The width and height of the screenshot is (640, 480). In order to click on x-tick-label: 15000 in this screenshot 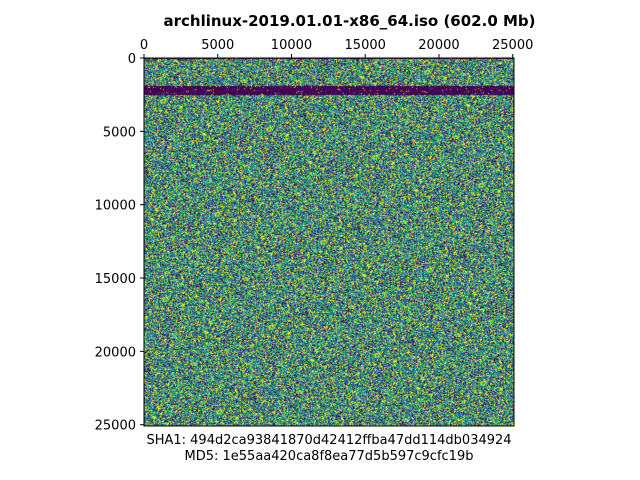, I will do `click(365, 45)`.